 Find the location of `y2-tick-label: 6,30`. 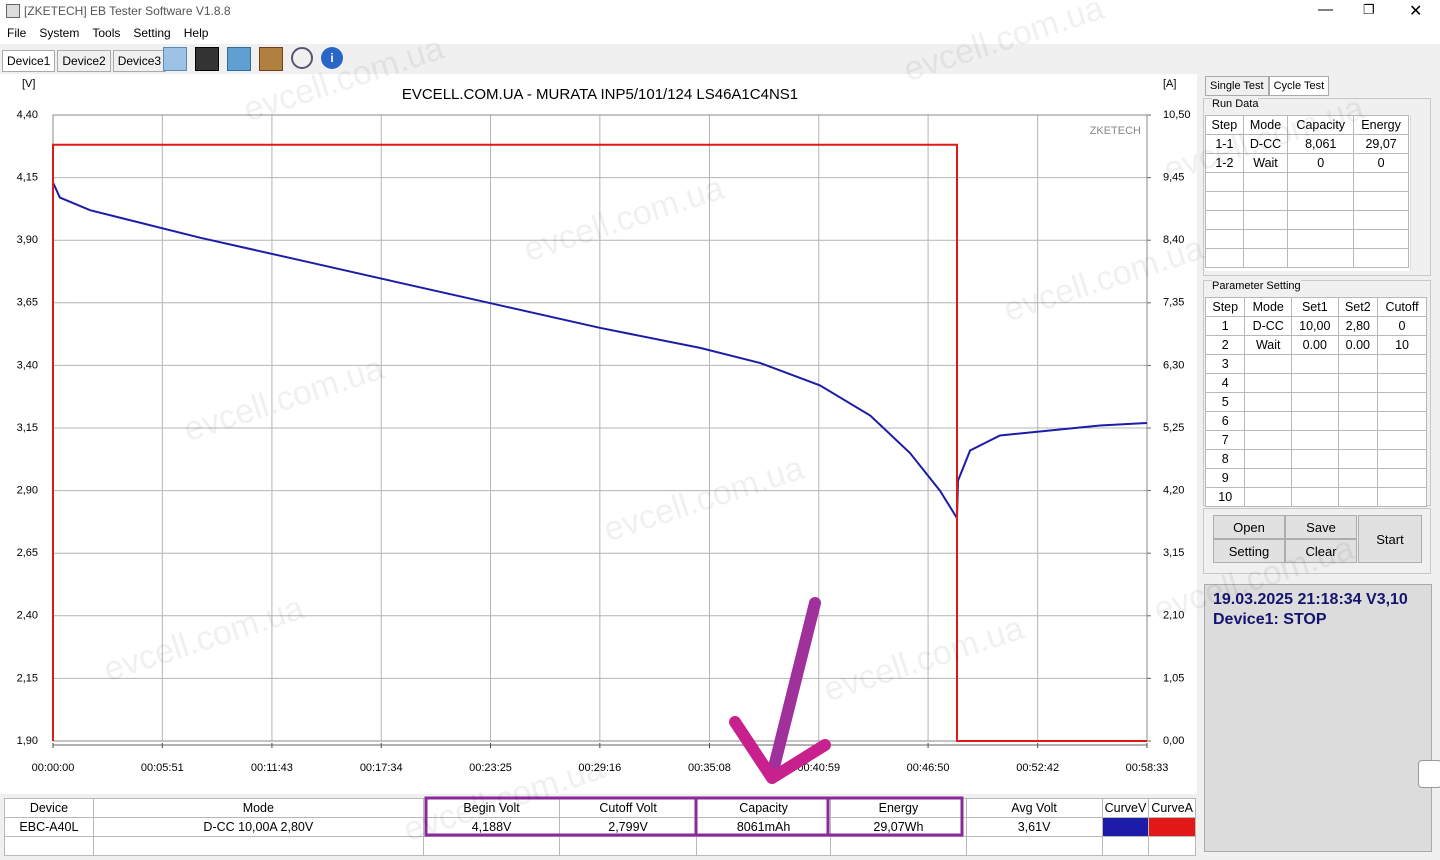

y2-tick-label: 6,30 is located at coordinates (1173, 365).